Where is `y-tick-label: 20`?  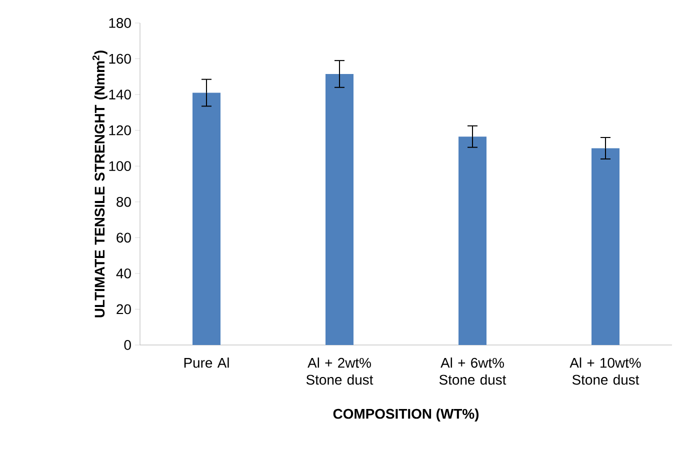
y-tick-label: 20 is located at coordinates (123, 309).